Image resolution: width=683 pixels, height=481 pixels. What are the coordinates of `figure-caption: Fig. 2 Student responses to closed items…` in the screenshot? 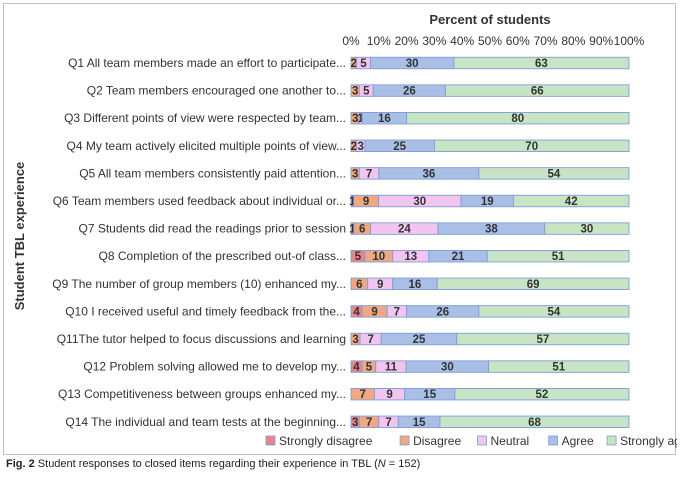 It's located at (213, 464).